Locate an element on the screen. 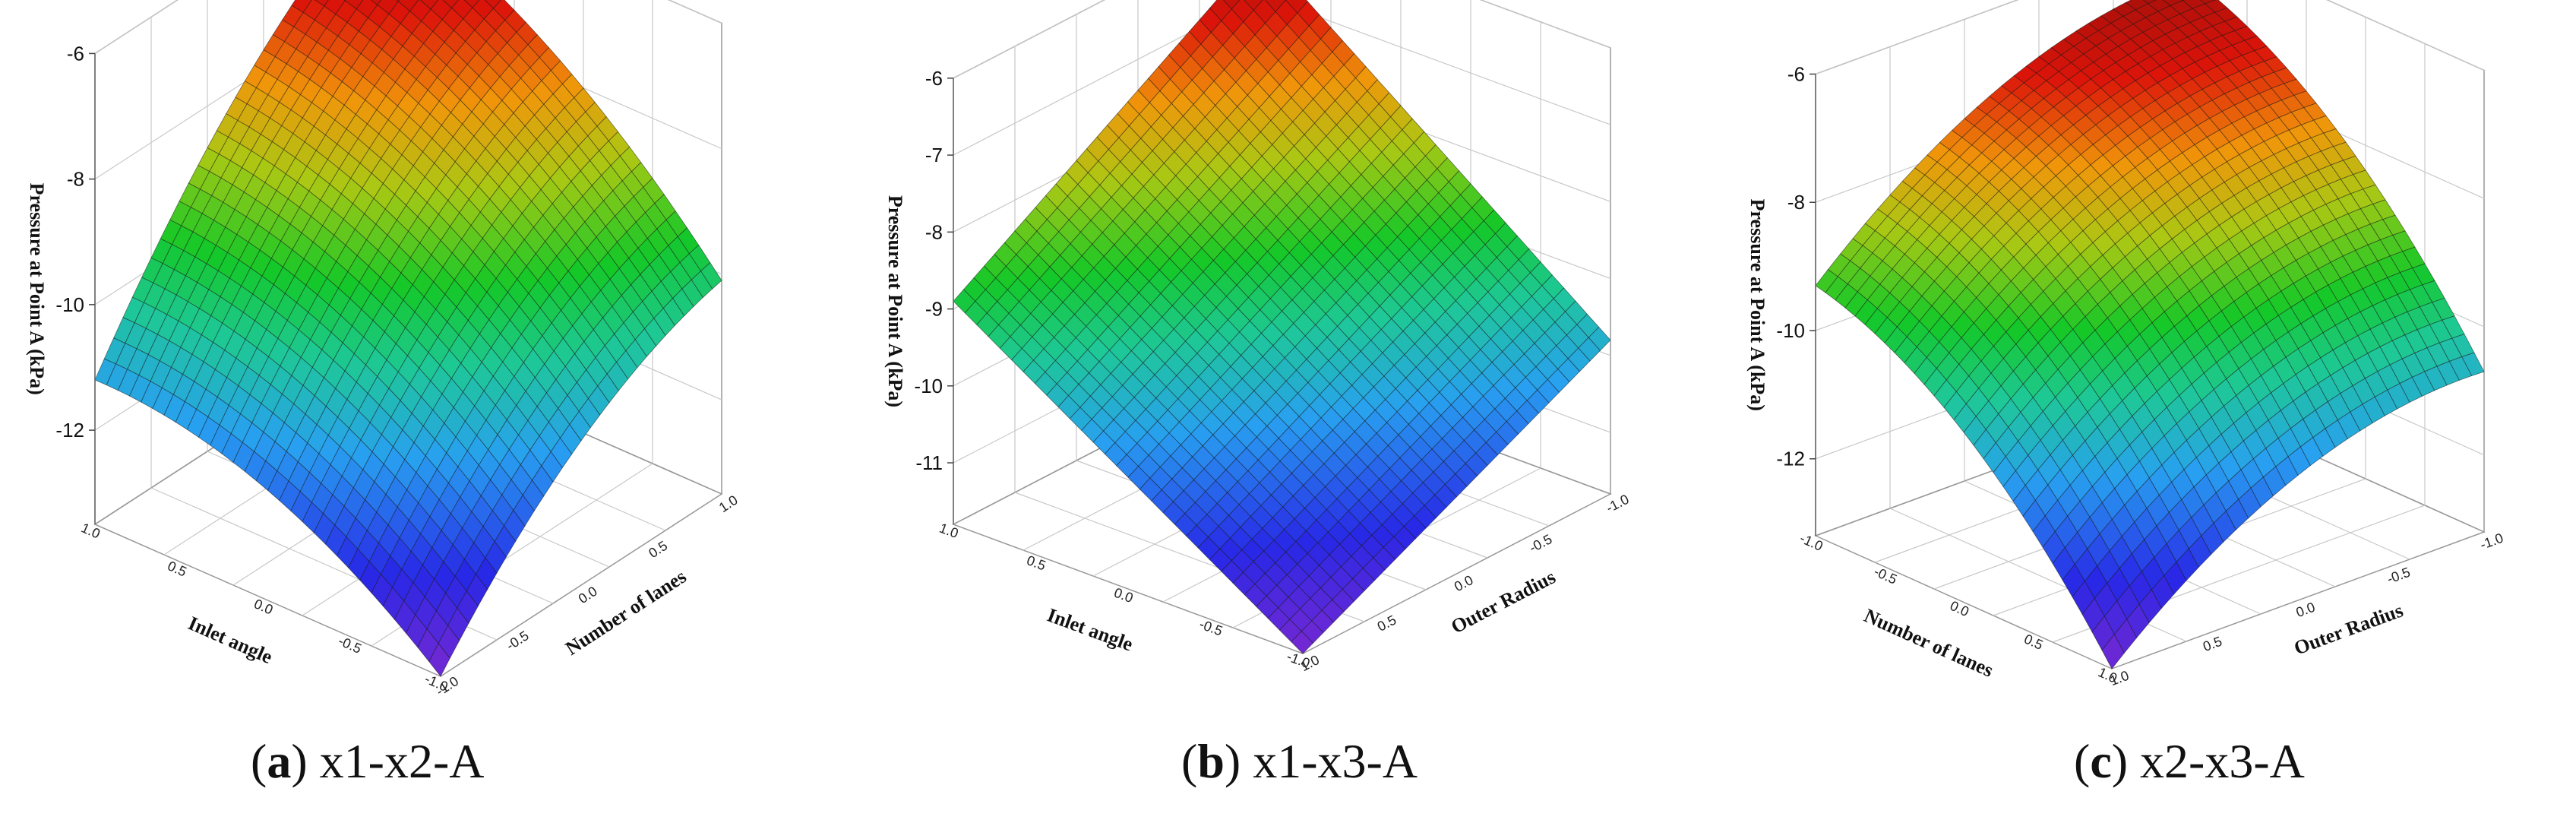 This screenshot has height=823, width=2576. caption-a: (a) x1-x2-A is located at coordinates (368, 761).